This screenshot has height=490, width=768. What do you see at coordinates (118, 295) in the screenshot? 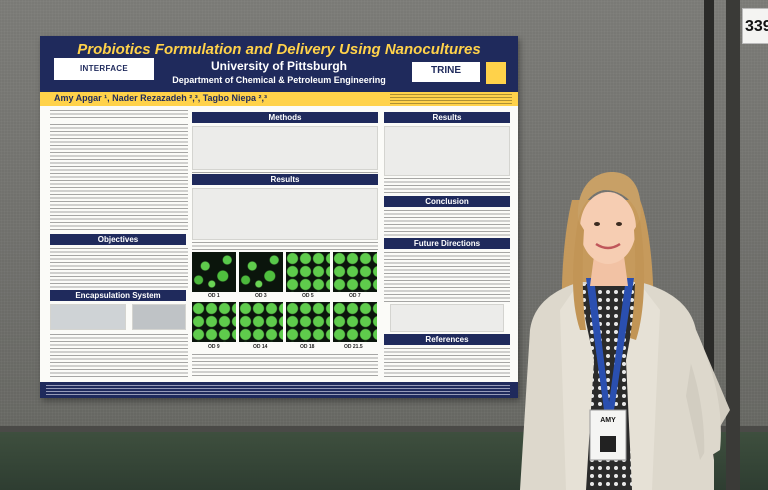
I see `section-heading-encapsulation: Encapsulation System` at bounding box center [118, 295].